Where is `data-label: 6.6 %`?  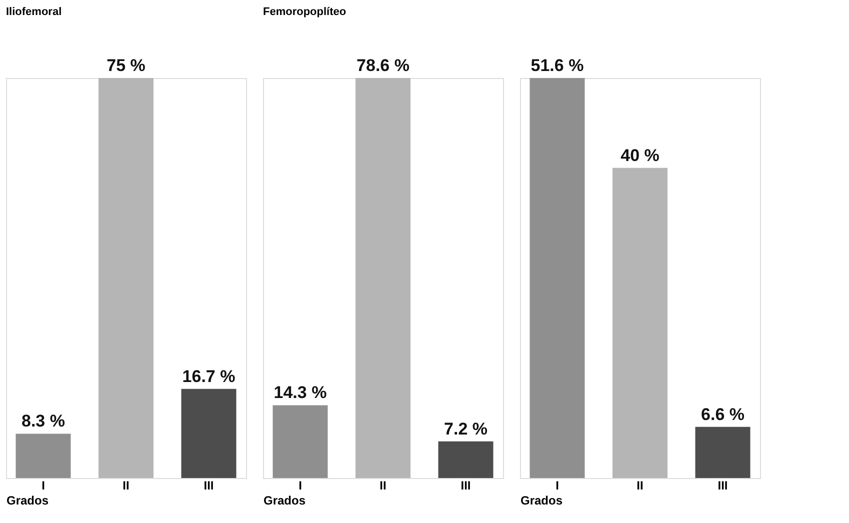 data-label: 6.6 % is located at coordinates (722, 414).